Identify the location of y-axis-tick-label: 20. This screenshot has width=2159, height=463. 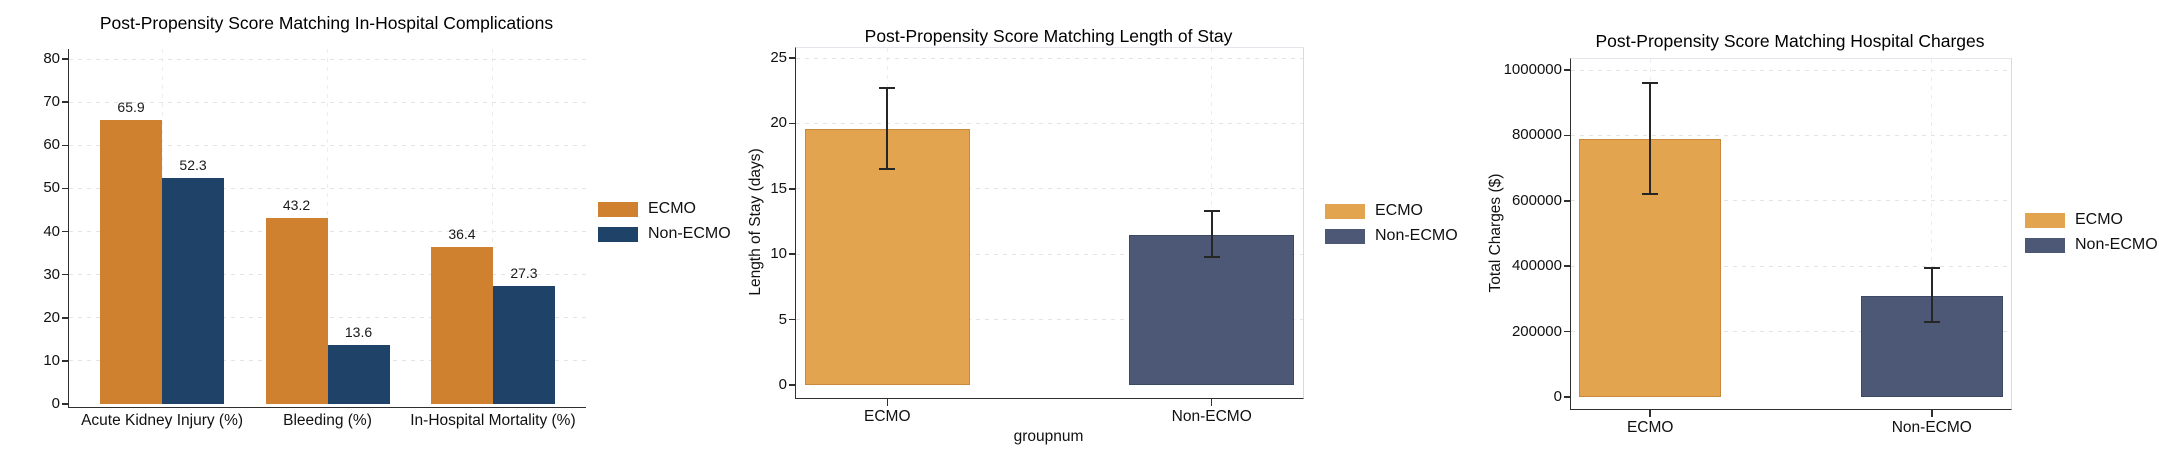
(51, 317).